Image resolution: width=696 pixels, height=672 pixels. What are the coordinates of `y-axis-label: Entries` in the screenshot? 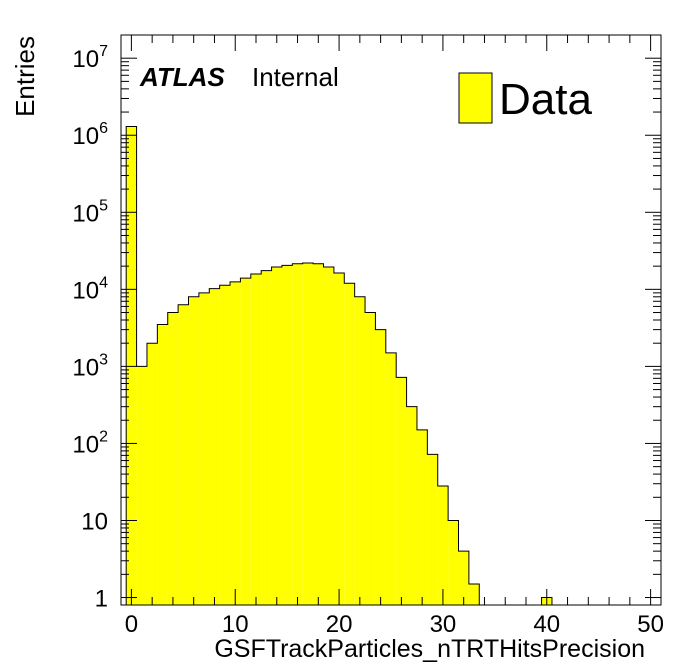 It's located at (25, 76).